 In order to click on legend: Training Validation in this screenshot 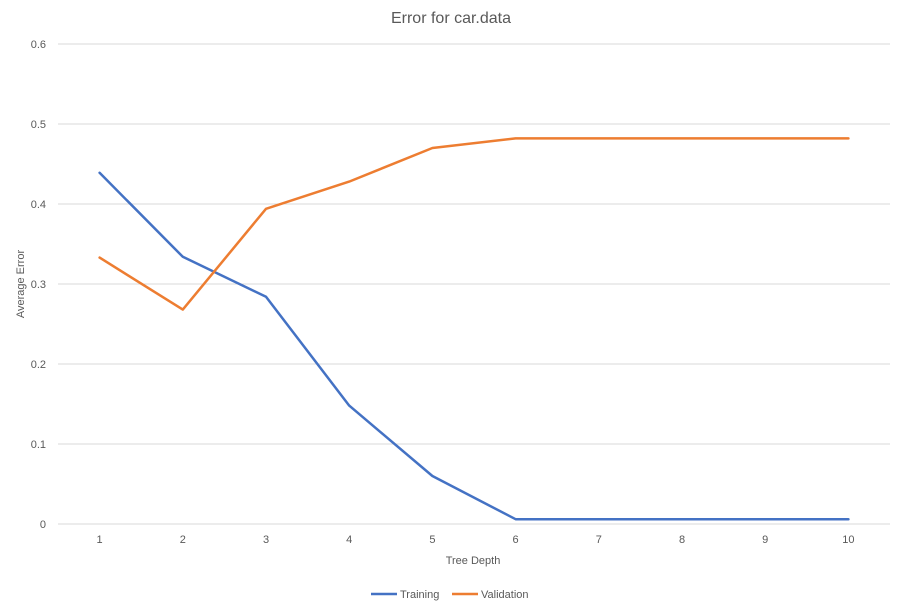, I will do `click(450, 595)`.